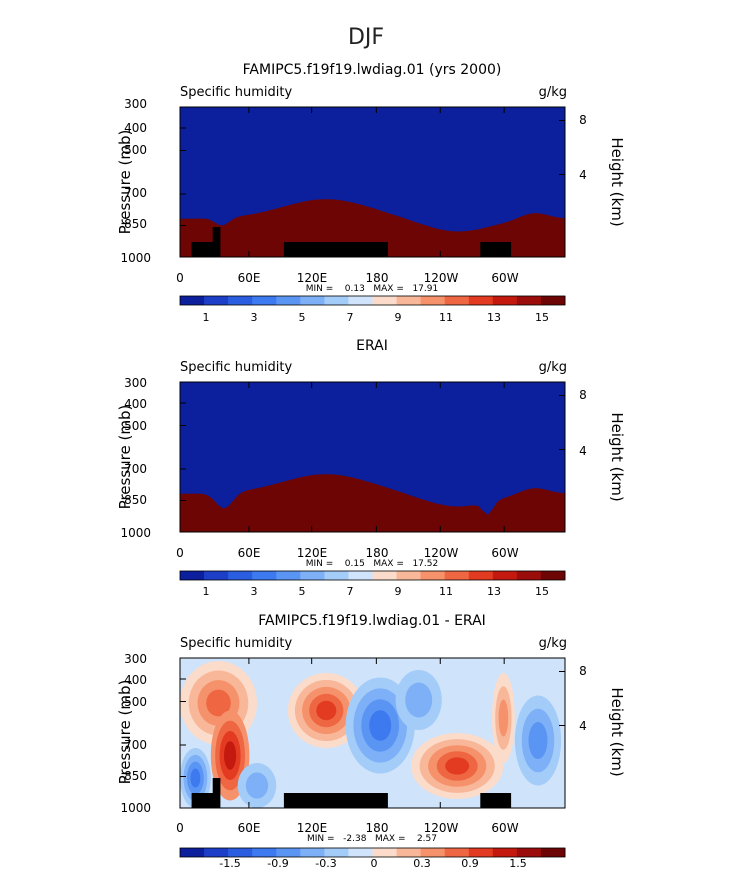 The image size is (733, 888). What do you see at coordinates (135, 680) in the screenshot?
I see `y-tick-label: 400` at bounding box center [135, 680].